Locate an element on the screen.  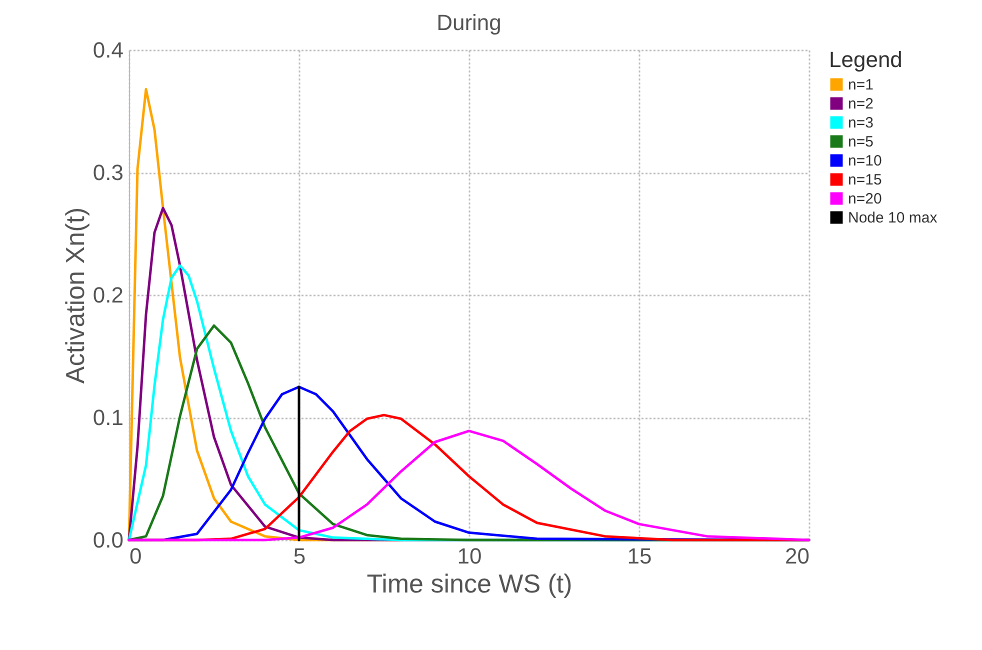
y-tick-label: 0.0 is located at coordinates (108, 540).